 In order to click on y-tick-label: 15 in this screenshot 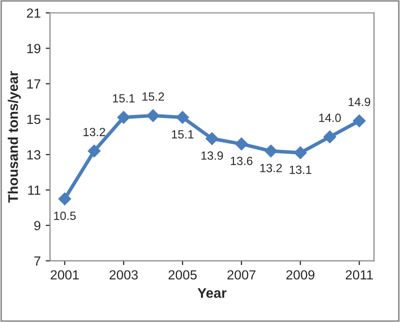, I will do `click(33, 119)`.